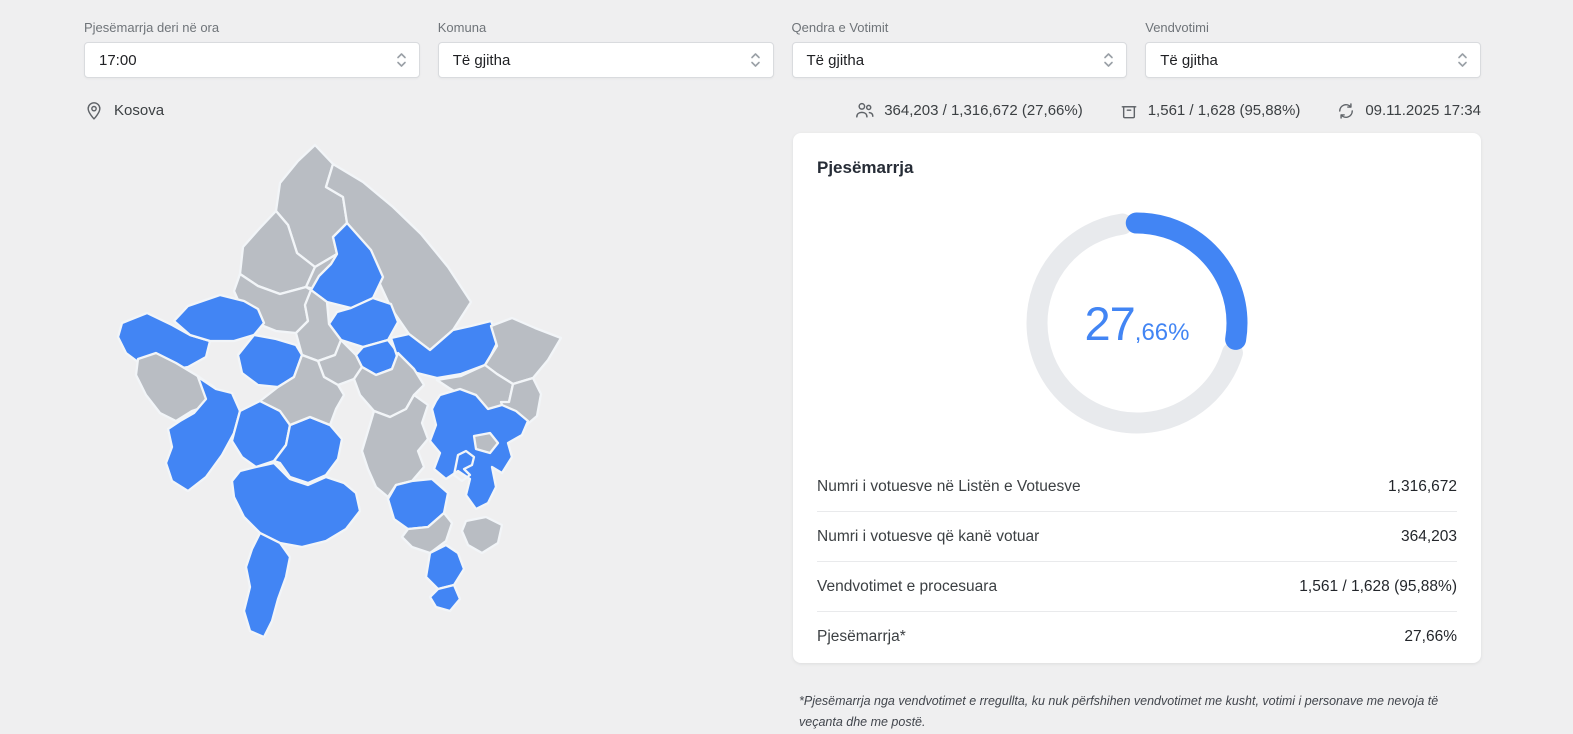  Describe the element at coordinates (481, 60) in the screenshot. I see `filter-komuna-value: Të gjitha` at that location.